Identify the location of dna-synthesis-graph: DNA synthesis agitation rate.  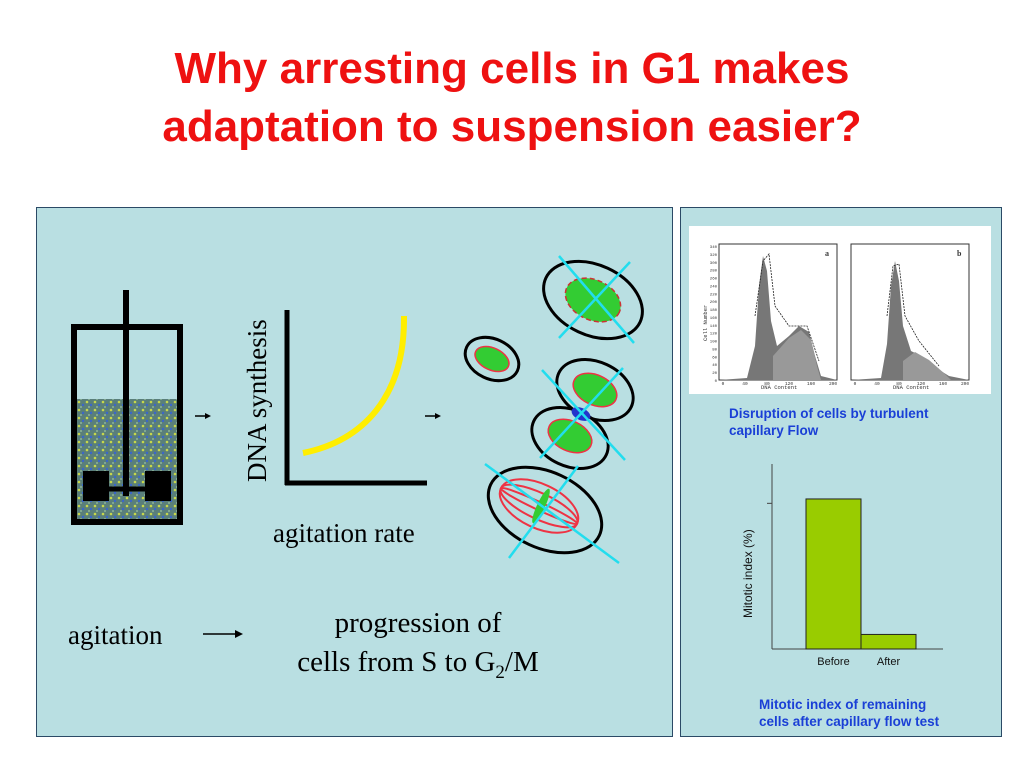
(334, 429).